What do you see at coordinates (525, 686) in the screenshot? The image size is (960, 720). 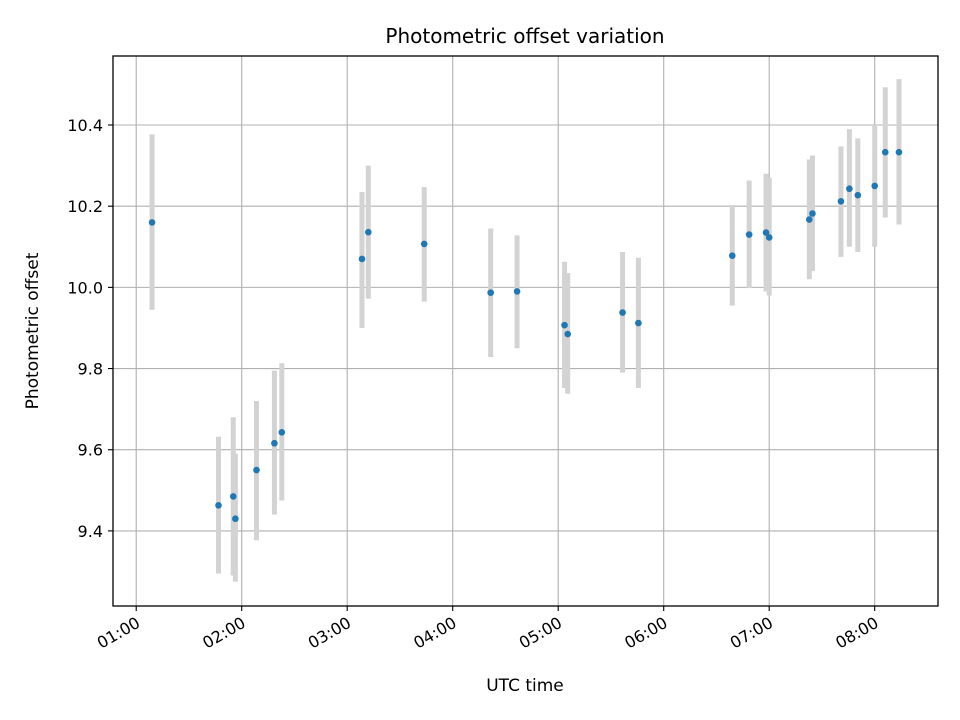 I see `x-axis-title: UTC time` at bounding box center [525, 686].